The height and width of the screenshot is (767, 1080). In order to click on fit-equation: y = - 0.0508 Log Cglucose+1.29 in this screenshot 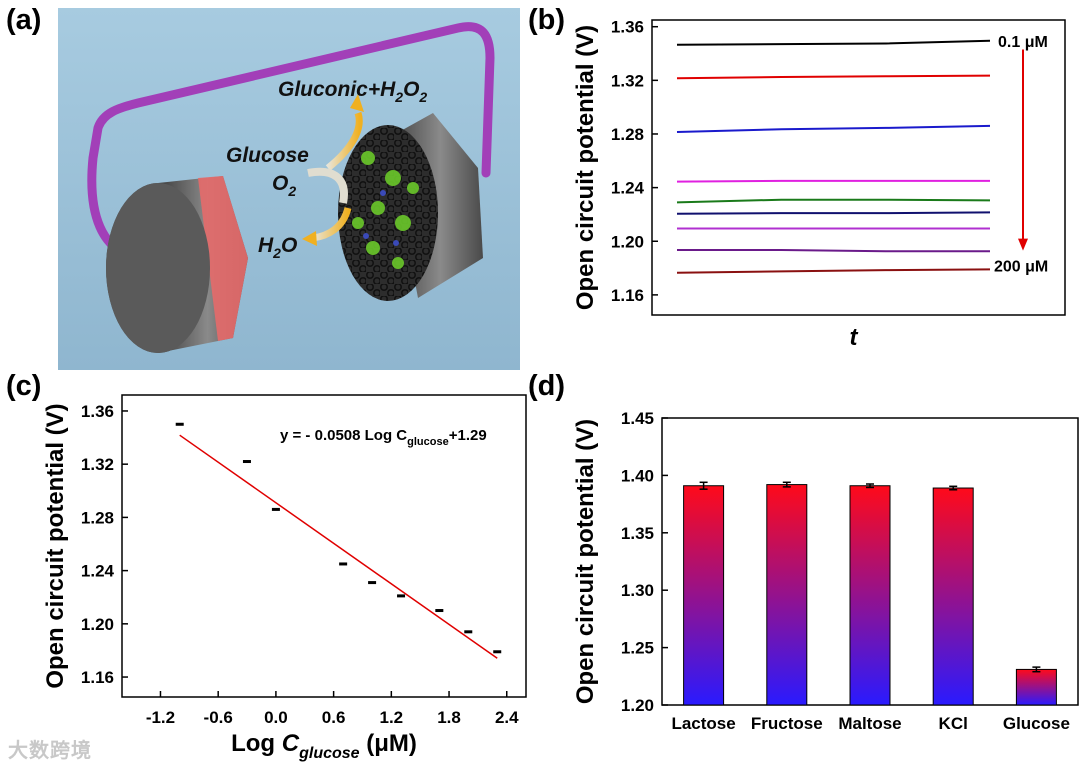, I will do `click(383, 437)`.